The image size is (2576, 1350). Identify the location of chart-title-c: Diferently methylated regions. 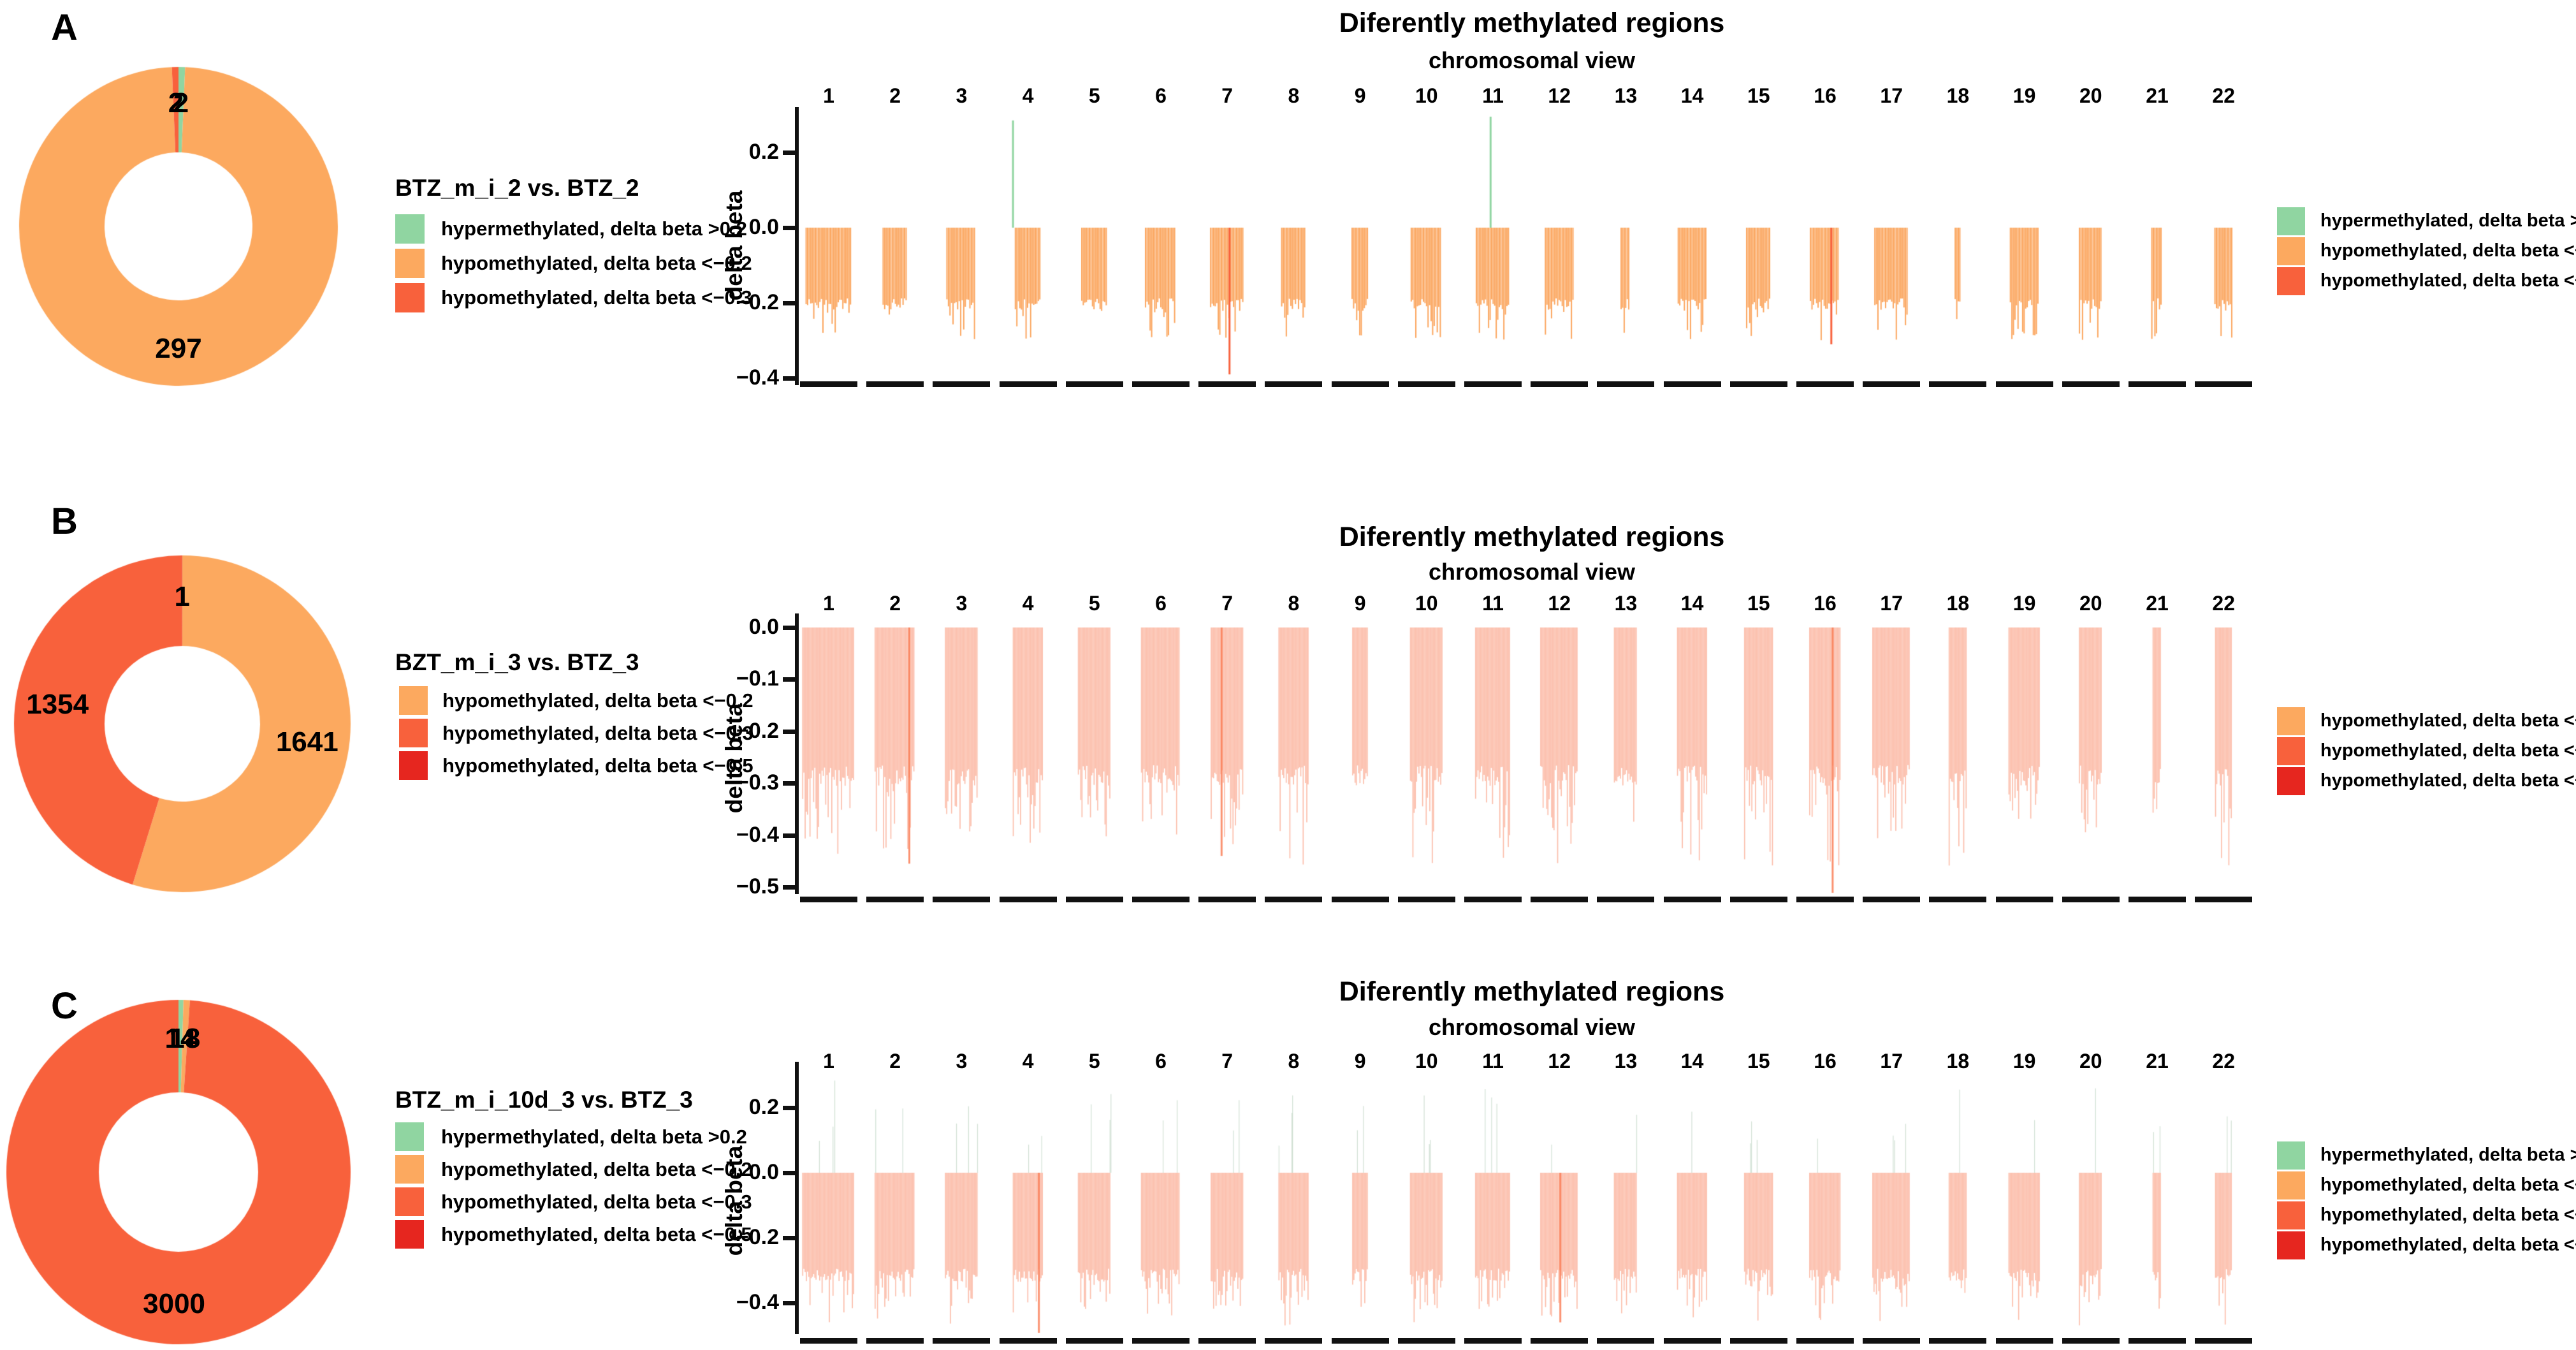
(1532, 991).